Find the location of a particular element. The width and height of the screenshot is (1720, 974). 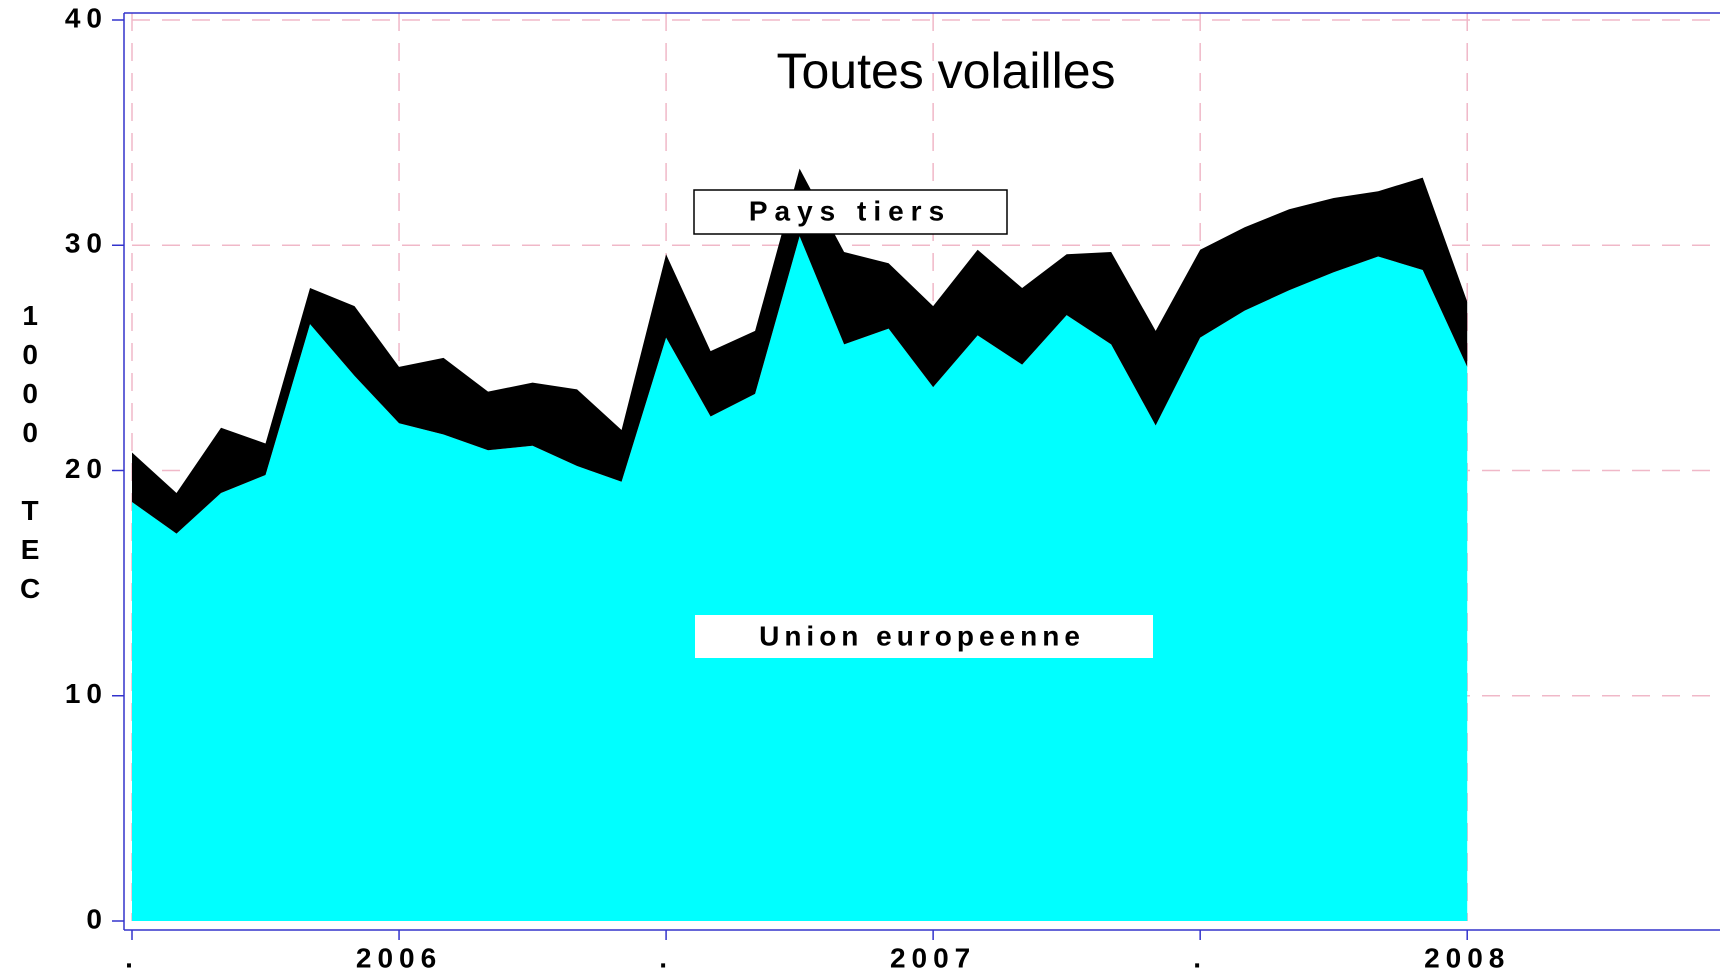

x-tick-label: 2006 is located at coordinates (399, 957).